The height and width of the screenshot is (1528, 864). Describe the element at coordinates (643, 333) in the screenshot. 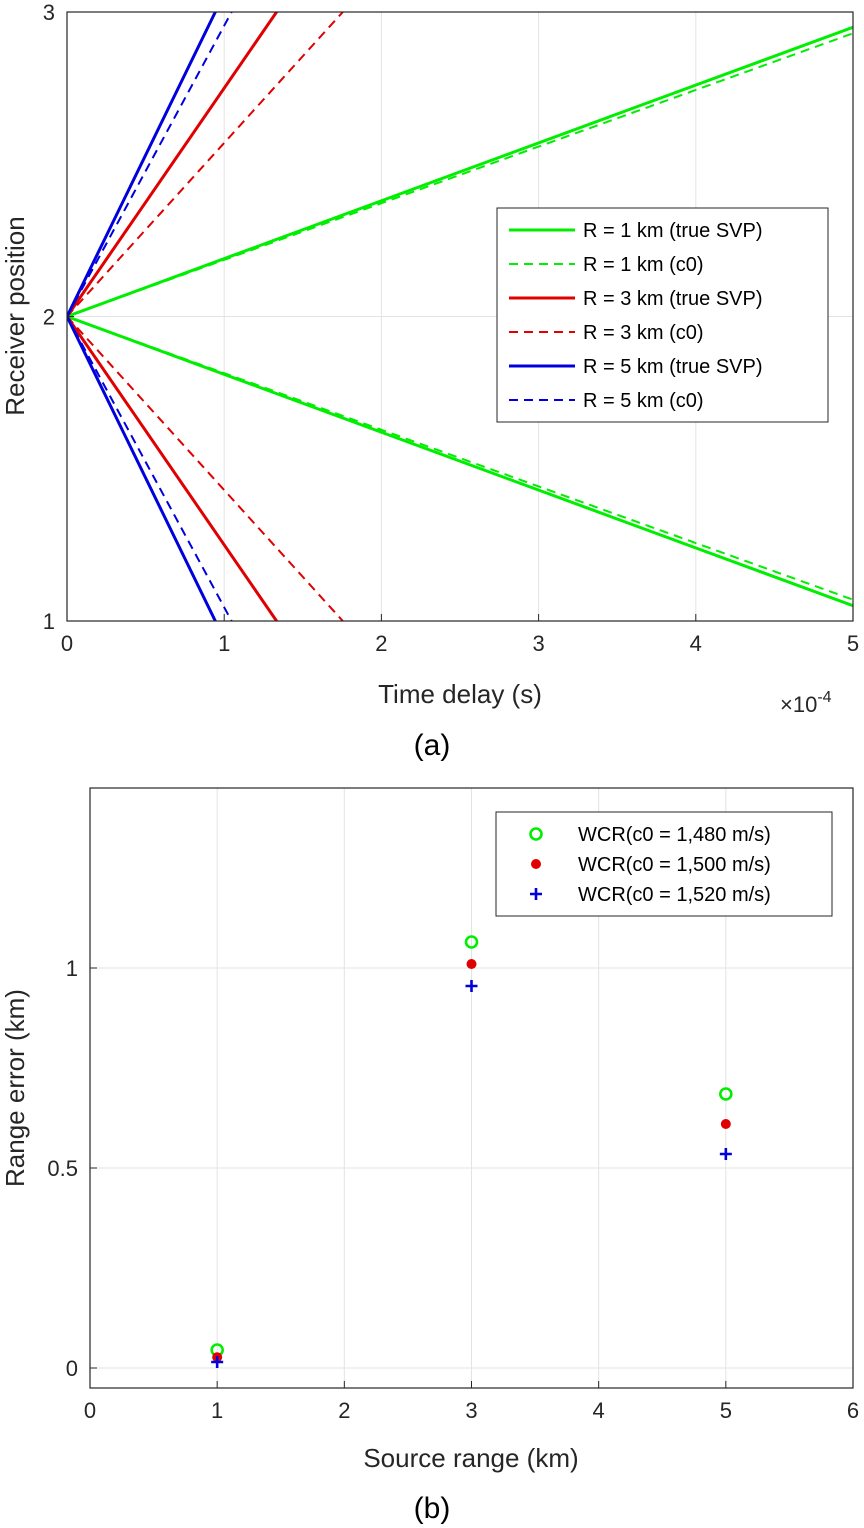

I see `chart-a-legend-label: R = 3 km (c0)` at that location.